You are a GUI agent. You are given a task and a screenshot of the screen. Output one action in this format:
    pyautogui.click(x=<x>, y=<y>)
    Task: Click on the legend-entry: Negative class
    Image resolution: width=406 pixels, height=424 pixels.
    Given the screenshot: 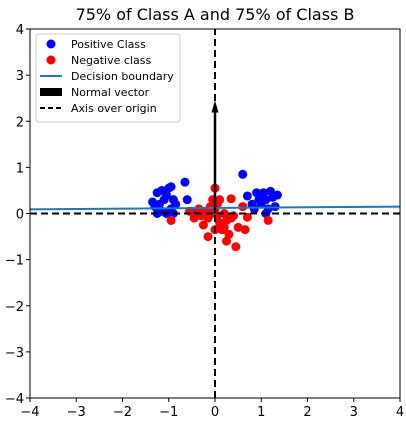 What is the action you would take?
    pyautogui.click(x=98, y=60)
    